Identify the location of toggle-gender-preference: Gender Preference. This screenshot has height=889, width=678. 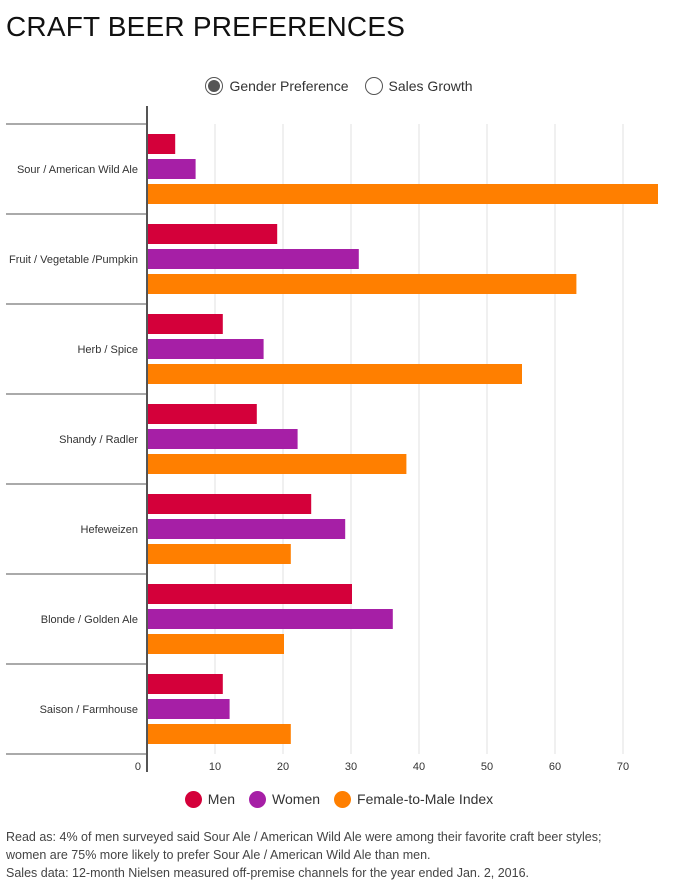
(277, 86).